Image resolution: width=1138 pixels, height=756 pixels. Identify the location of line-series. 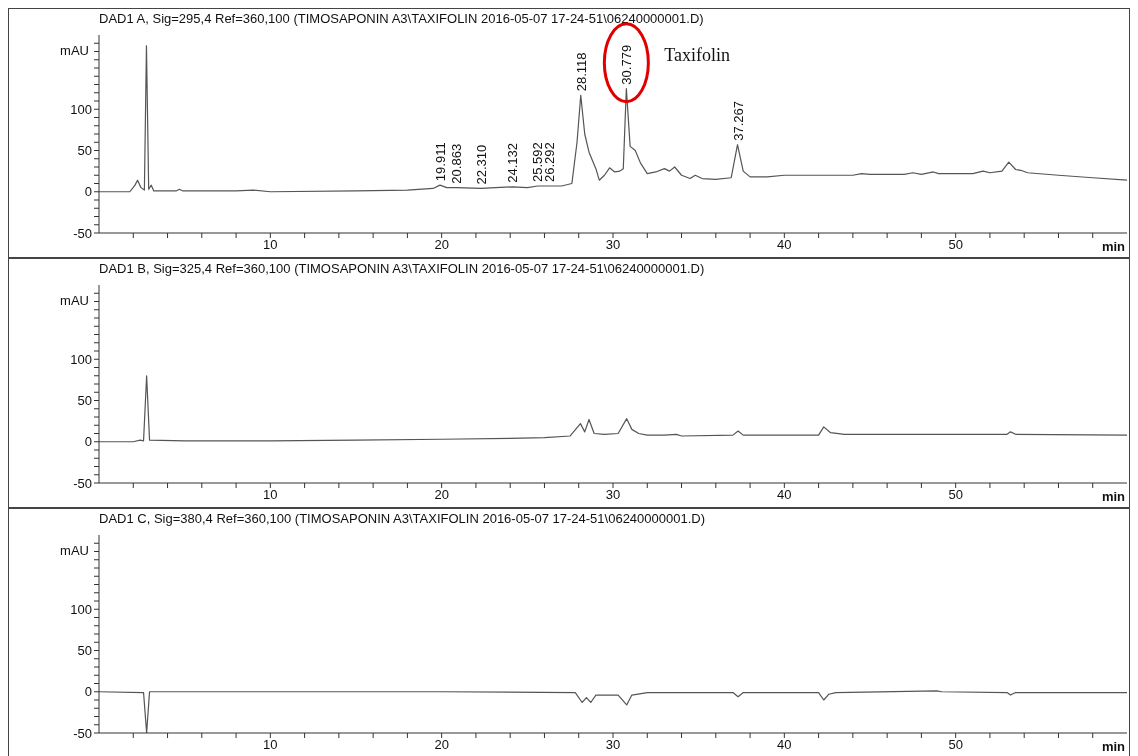
(613, 409).